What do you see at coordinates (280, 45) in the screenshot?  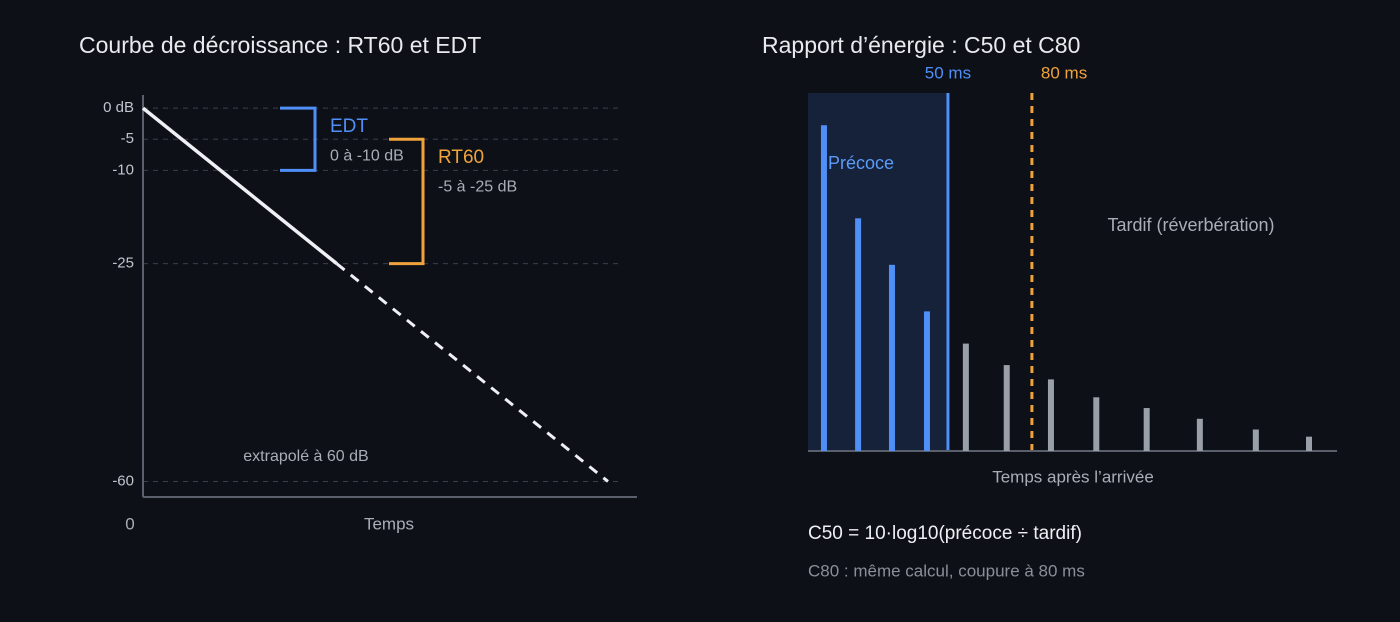 I see `chart-title: Courbe de décroissance : RT60 et EDT` at bounding box center [280, 45].